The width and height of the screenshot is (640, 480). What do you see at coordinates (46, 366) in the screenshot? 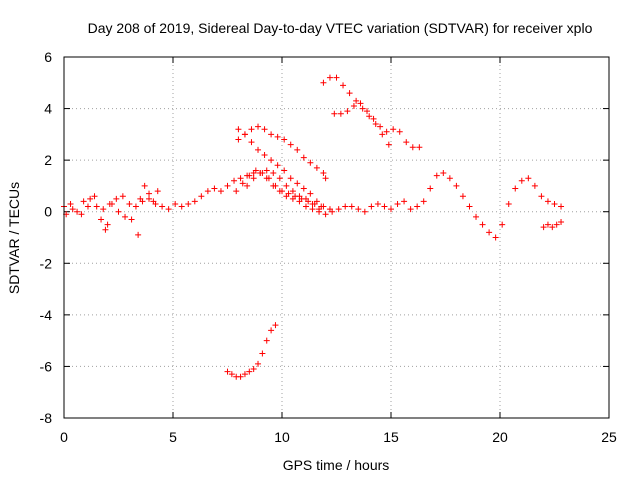
I see `y-tick-label: -6` at bounding box center [46, 366].